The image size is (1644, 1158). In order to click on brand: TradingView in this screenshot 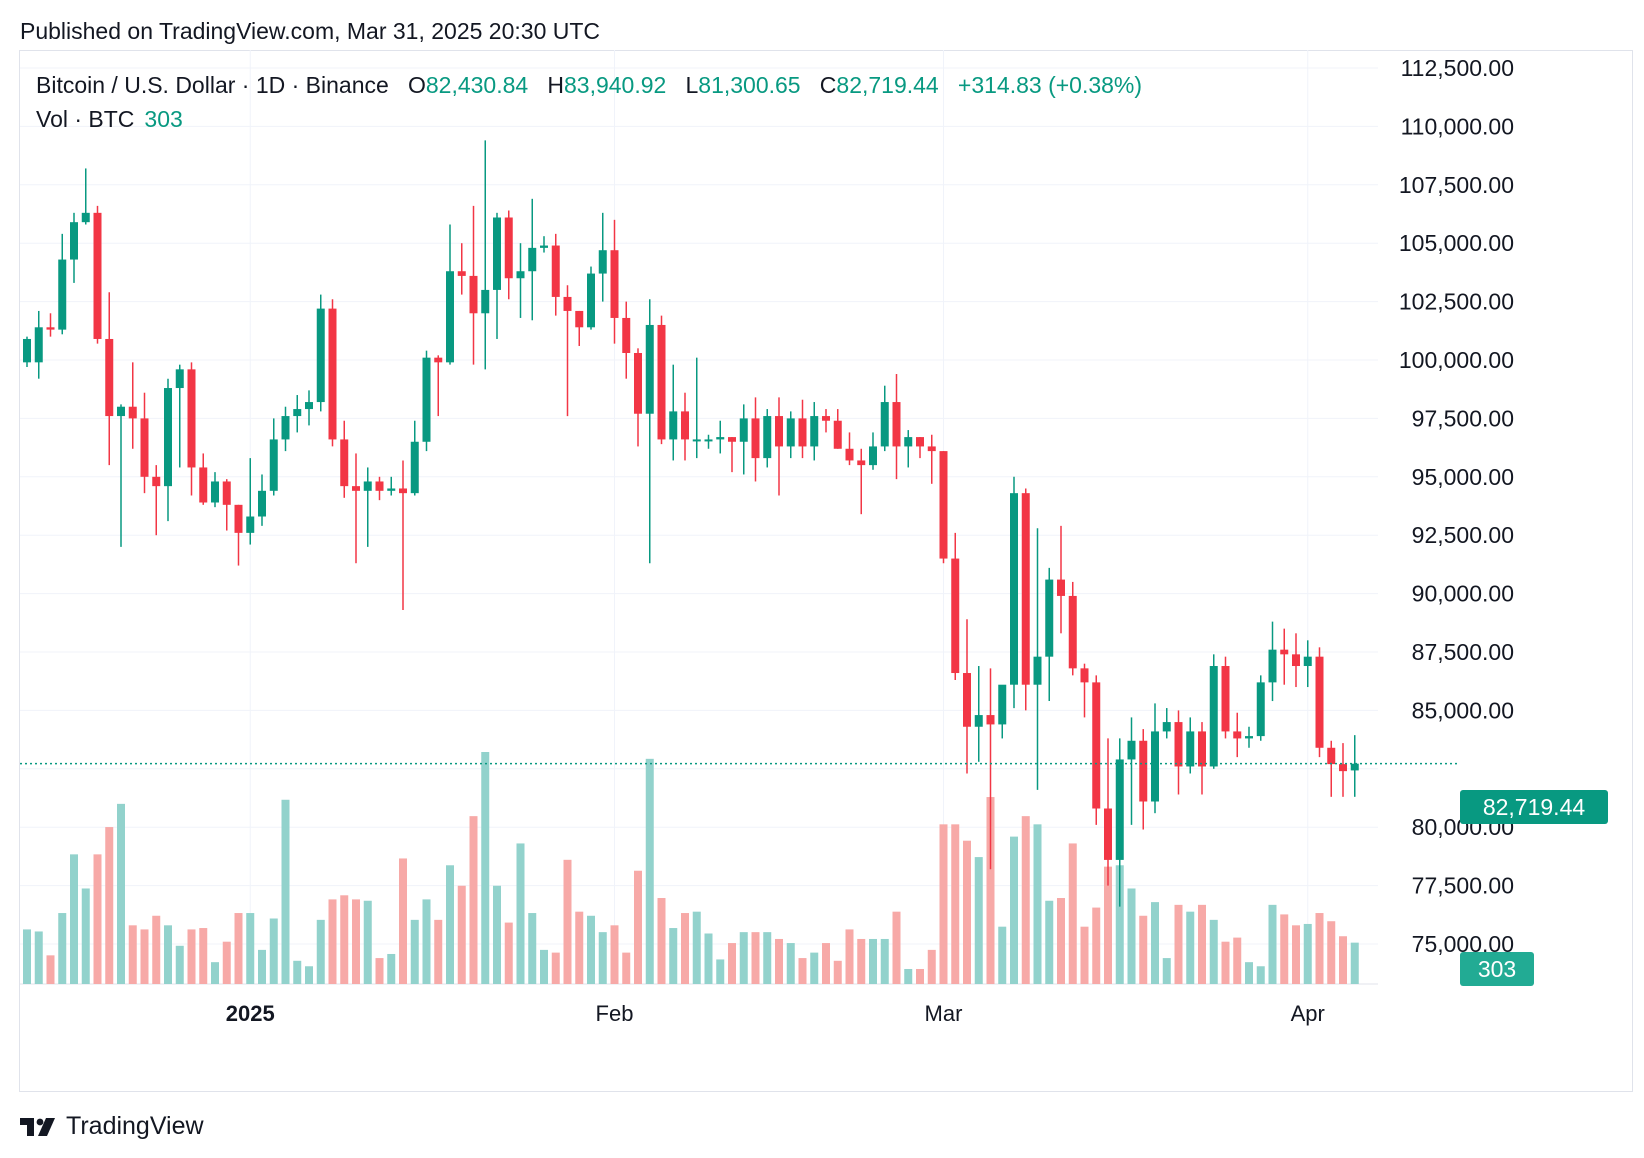, I will do `click(112, 1126)`.